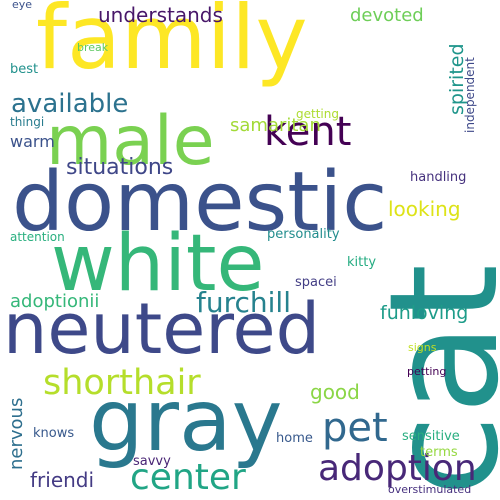  Describe the element at coordinates (424, 313) in the screenshot. I see `word-funloving: funloving` at that location.